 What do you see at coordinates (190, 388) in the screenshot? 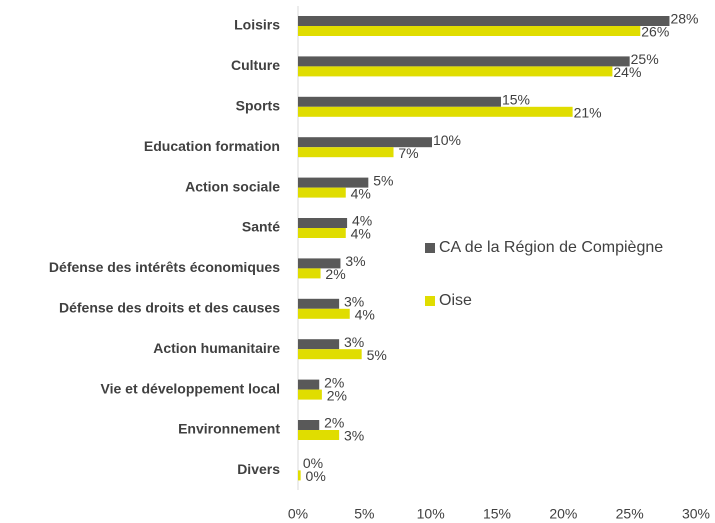
I see `category-label: Vie et développement local` at bounding box center [190, 388].